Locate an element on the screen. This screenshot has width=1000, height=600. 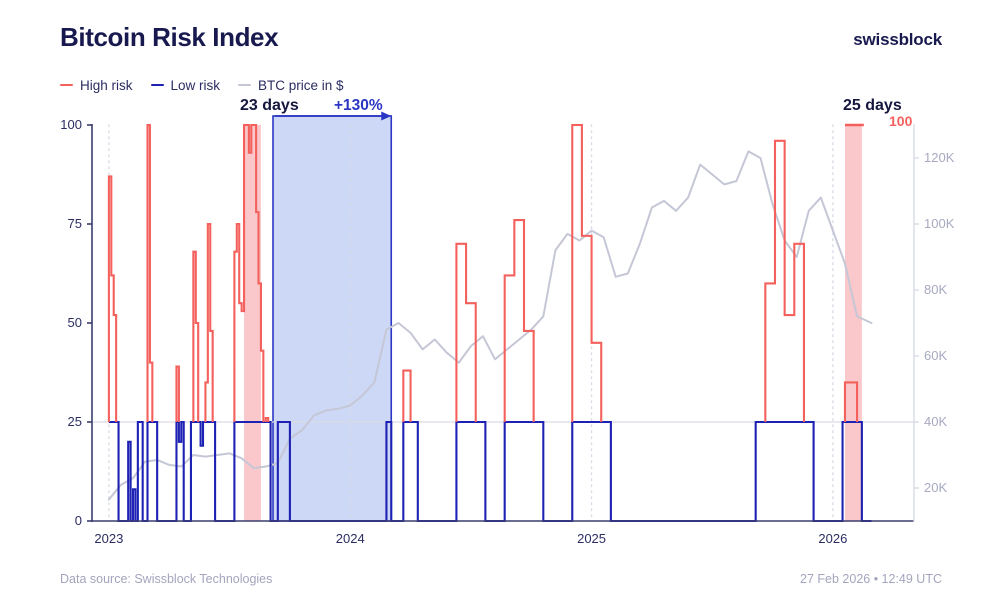
y-axis-left-label-100: 100 is located at coordinates (71, 124).